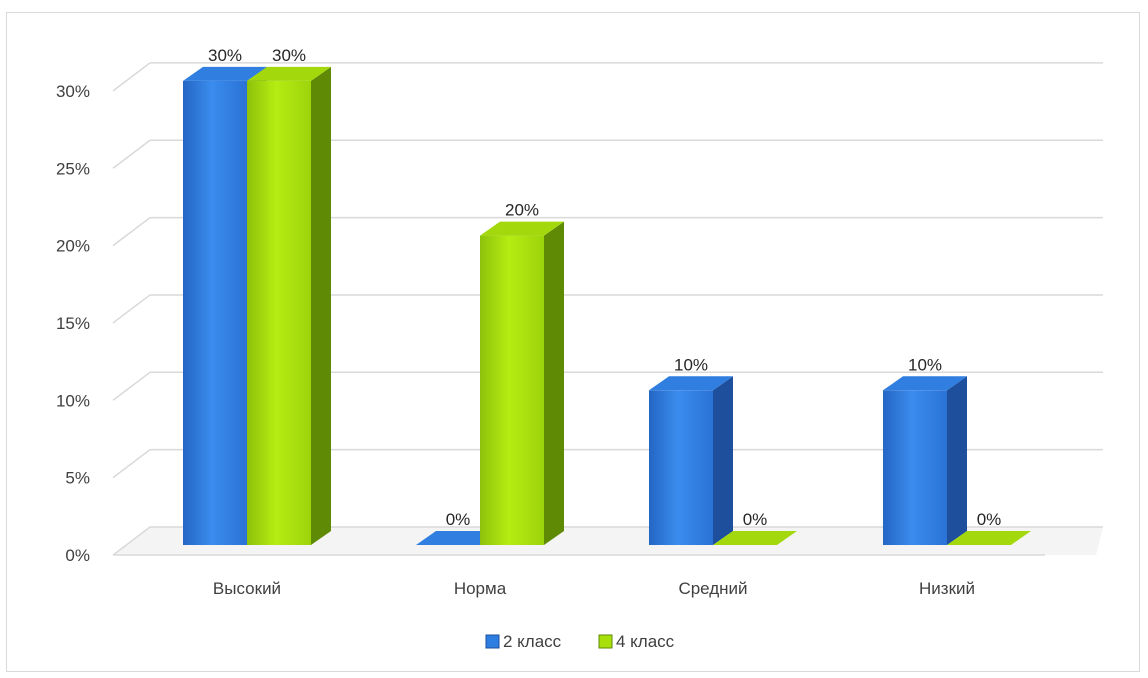 Image resolution: width=1148 pixels, height=678 pixels. Describe the element at coordinates (73, 168) in the screenshot. I see `y-tick-label: 25%` at that location.